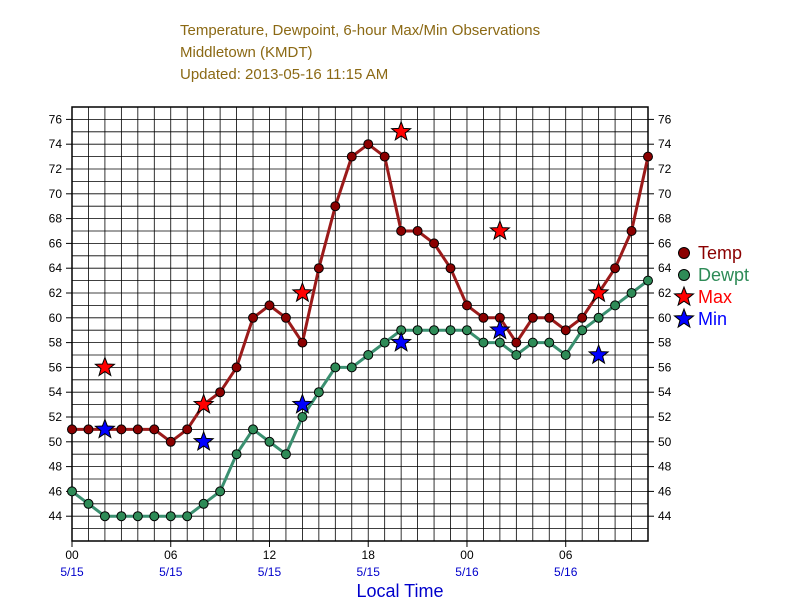 Image resolution: width=792 pixels, height=612 pixels. Describe the element at coordinates (684, 318) in the screenshot. I see `legend-marker-min` at that location.